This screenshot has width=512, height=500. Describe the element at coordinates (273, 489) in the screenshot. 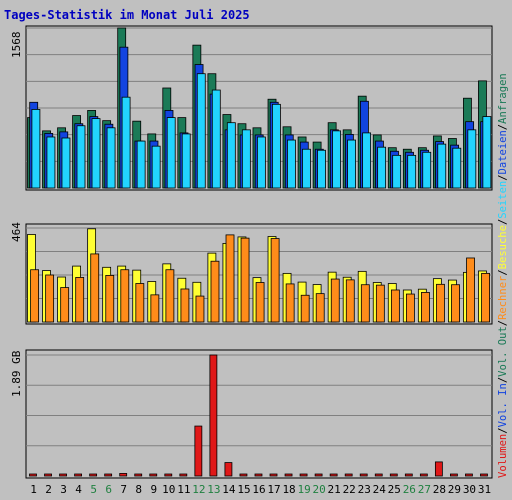

I see `x-tick-label: 17` at that location.